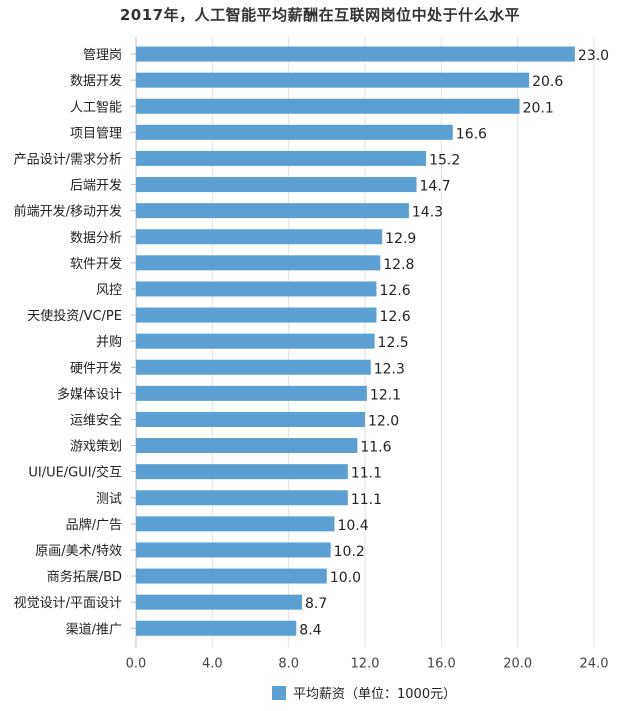  Describe the element at coordinates (593, 56) in the screenshot. I see `value-label: 23.0` at that location.